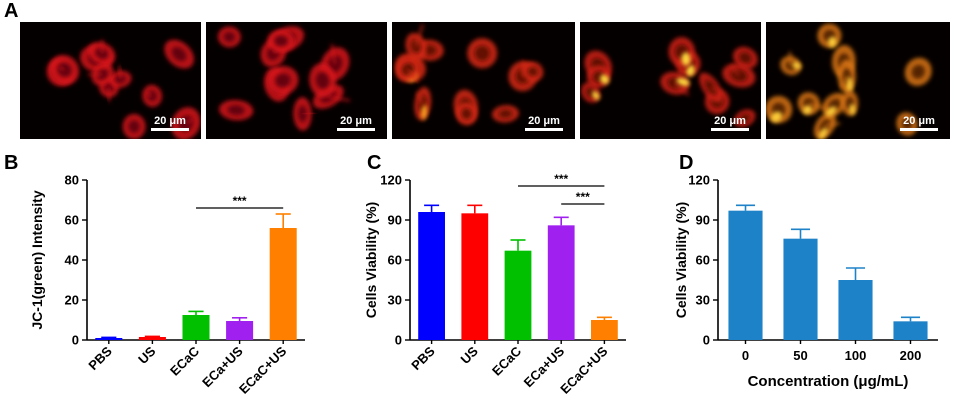 The width and height of the screenshot is (955, 405). Describe the element at coordinates (185, 361) in the screenshot. I see `x-tick-label: ECaC` at that location.